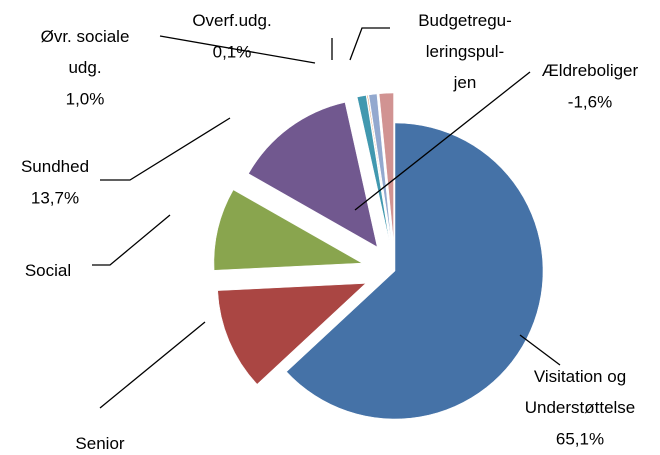  Describe the element at coordinates (590, 70) in the screenshot. I see `category-label: Ældreboliger` at that location.